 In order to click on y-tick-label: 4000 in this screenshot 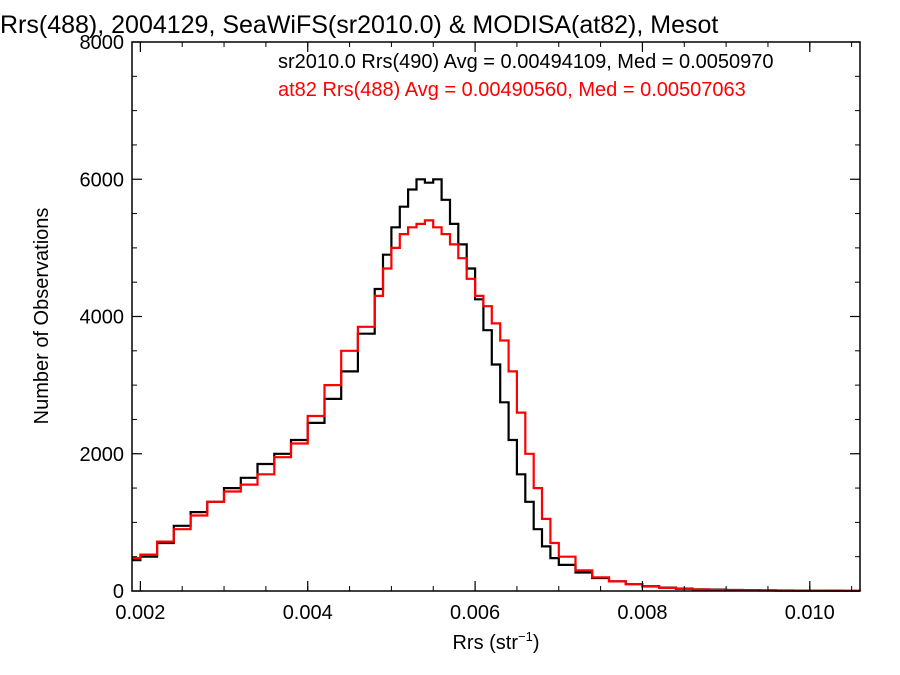, I will do `click(102, 318)`.